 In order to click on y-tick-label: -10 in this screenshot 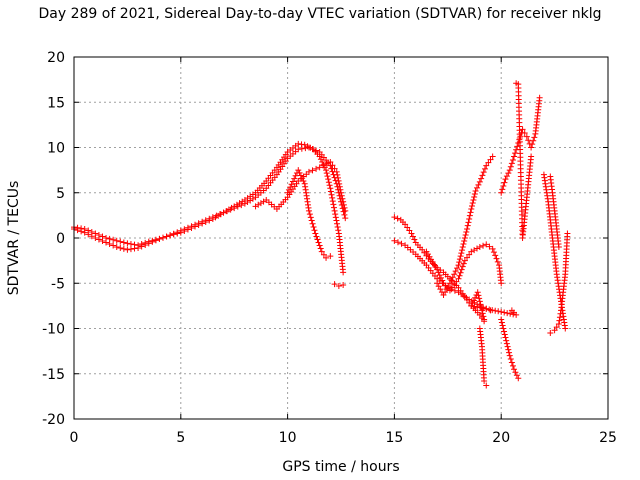, I will do `click(53, 330)`.